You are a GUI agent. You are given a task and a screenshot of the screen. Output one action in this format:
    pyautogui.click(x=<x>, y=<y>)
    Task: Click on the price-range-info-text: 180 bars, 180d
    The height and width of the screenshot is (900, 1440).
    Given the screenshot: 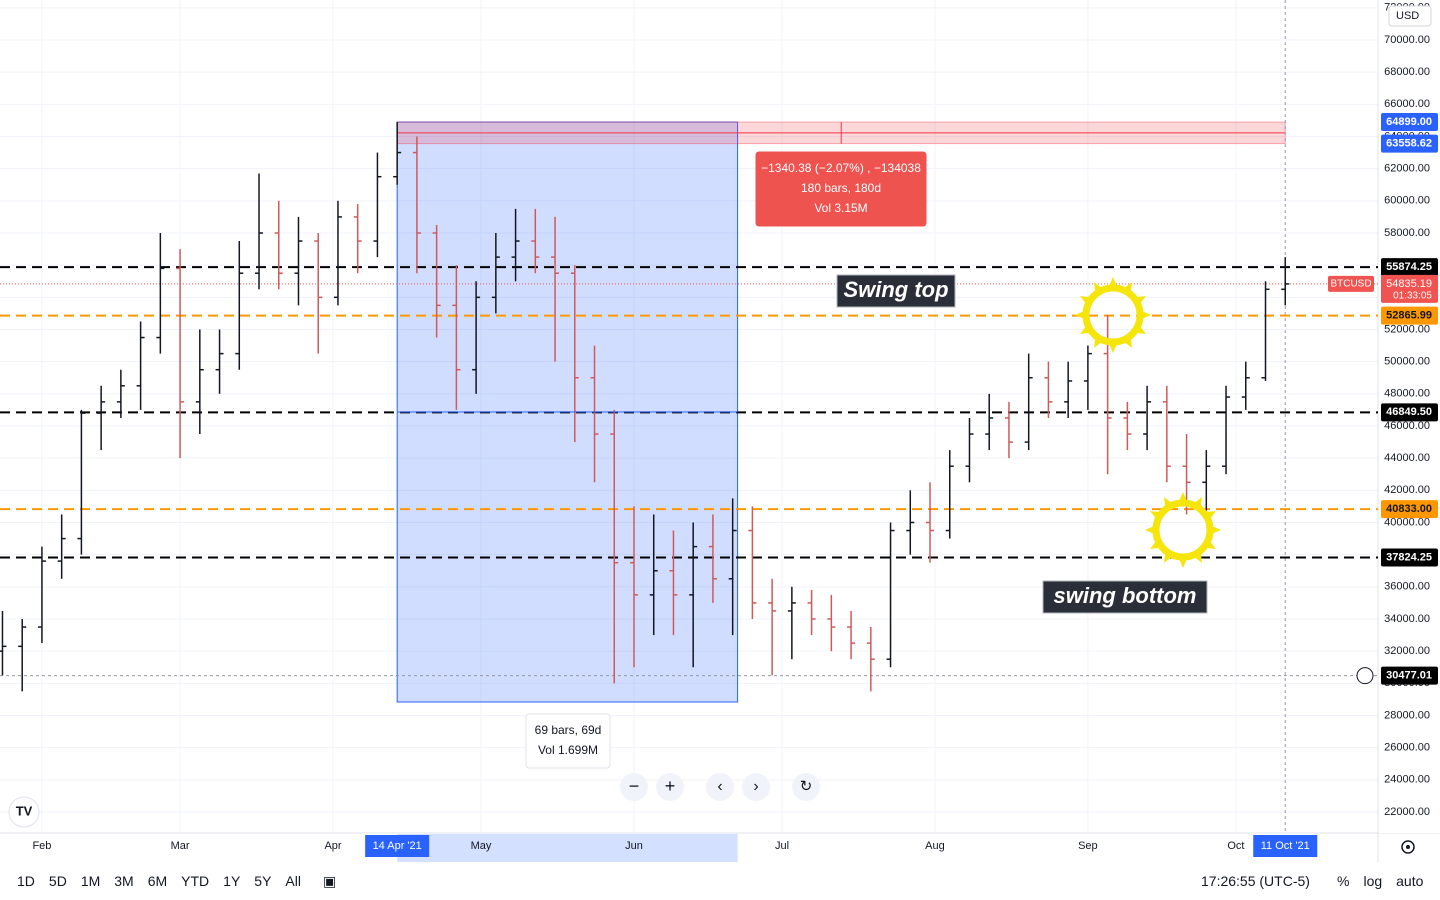 What is the action you would take?
    pyautogui.click(x=841, y=188)
    